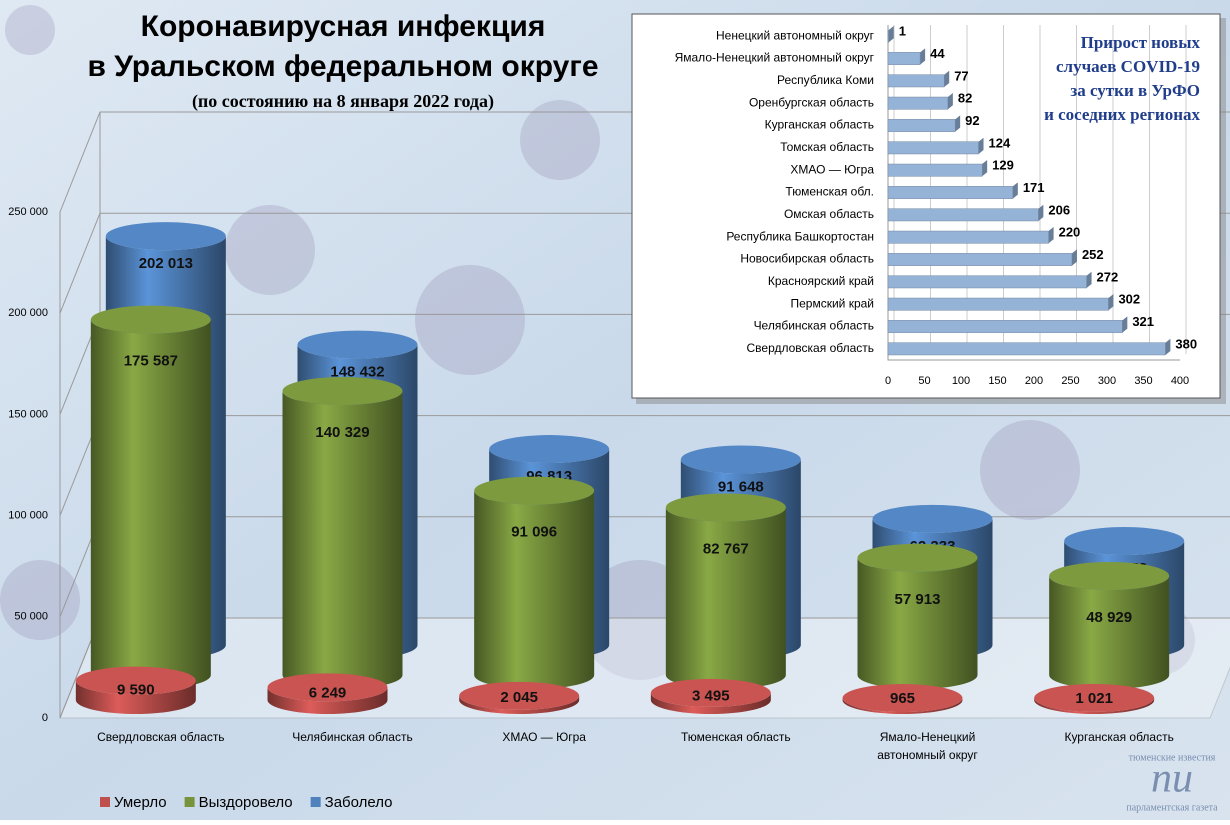  I want to click on y-tick-label: Республика Башкортостан, so click(800, 236).